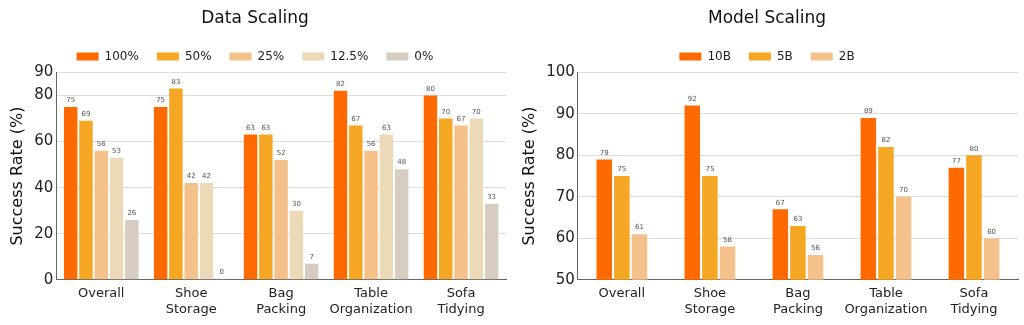 The width and height of the screenshot is (1024, 325). Describe the element at coordinates (48, 278) in the screenshot. I see `y-tick-label: 0` at that location.